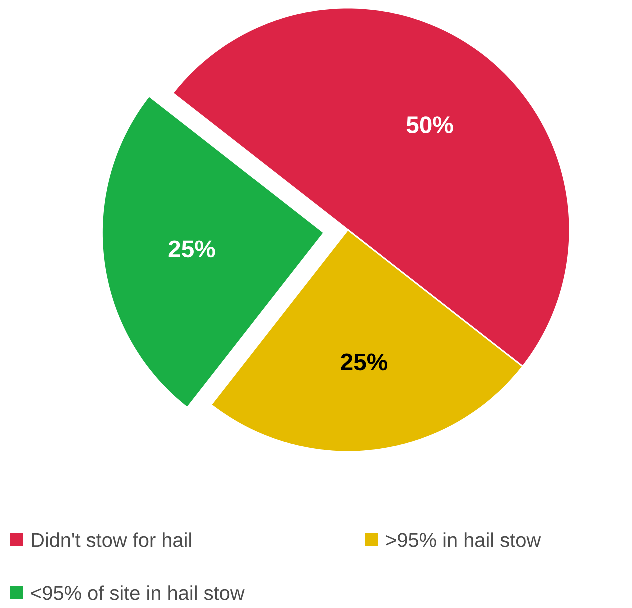  What do you see at coordinates (430, 125) in the screenshot?
I see `data-label: 50%` at bounding box center [430, 125].